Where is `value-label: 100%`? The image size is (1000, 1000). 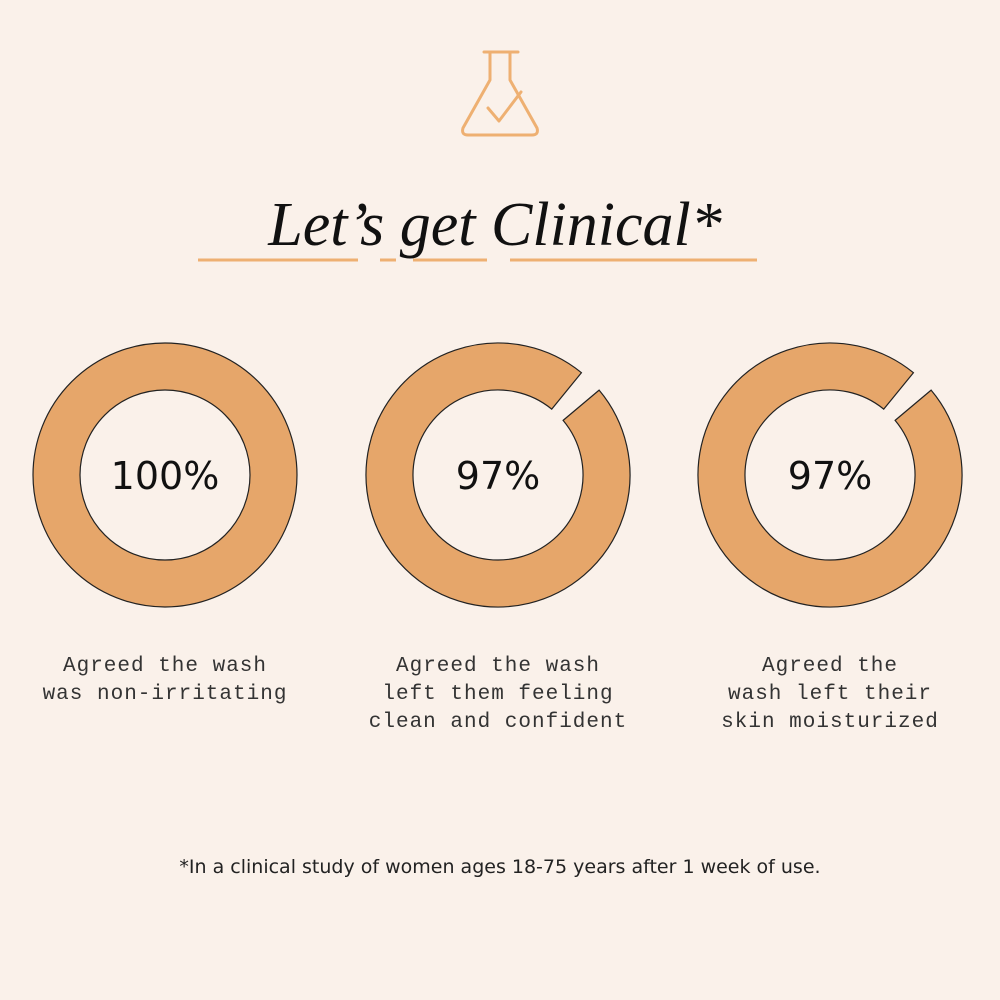
value-label: 100% is located at coordinates (165, 476).